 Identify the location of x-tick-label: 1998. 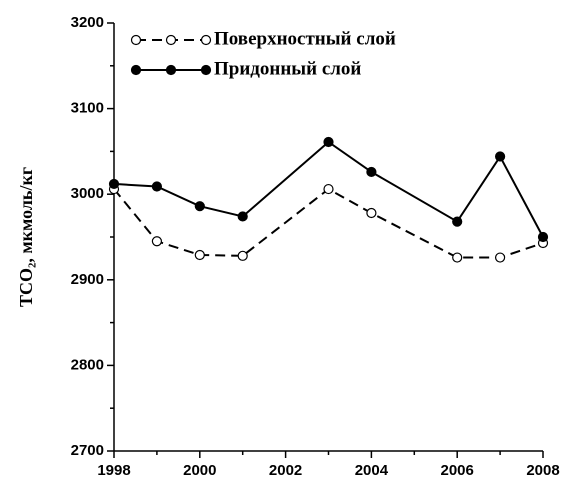
(113, 470).